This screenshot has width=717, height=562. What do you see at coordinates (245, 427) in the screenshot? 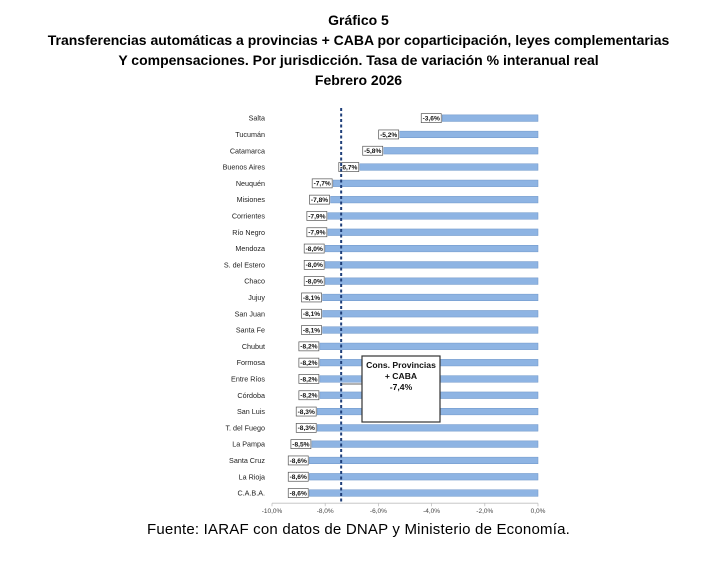
I see `category-label: T. del Fuego` at bounding box center [245, 427].